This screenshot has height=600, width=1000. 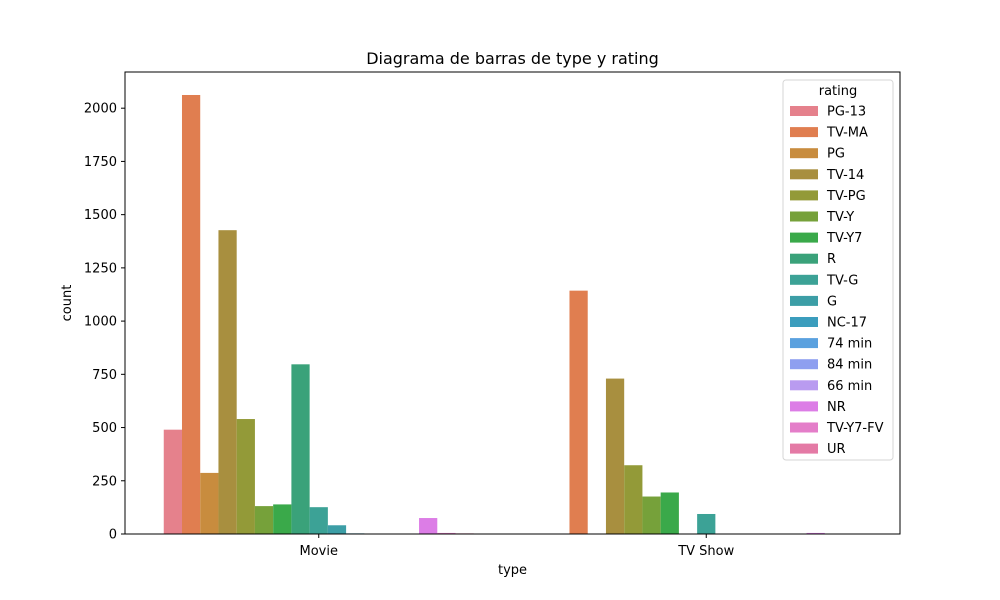 What do you see at coordinates (100, 215) in the screenshot?
I see `y-tick-label: 1500` at bounding box center [100, 215].